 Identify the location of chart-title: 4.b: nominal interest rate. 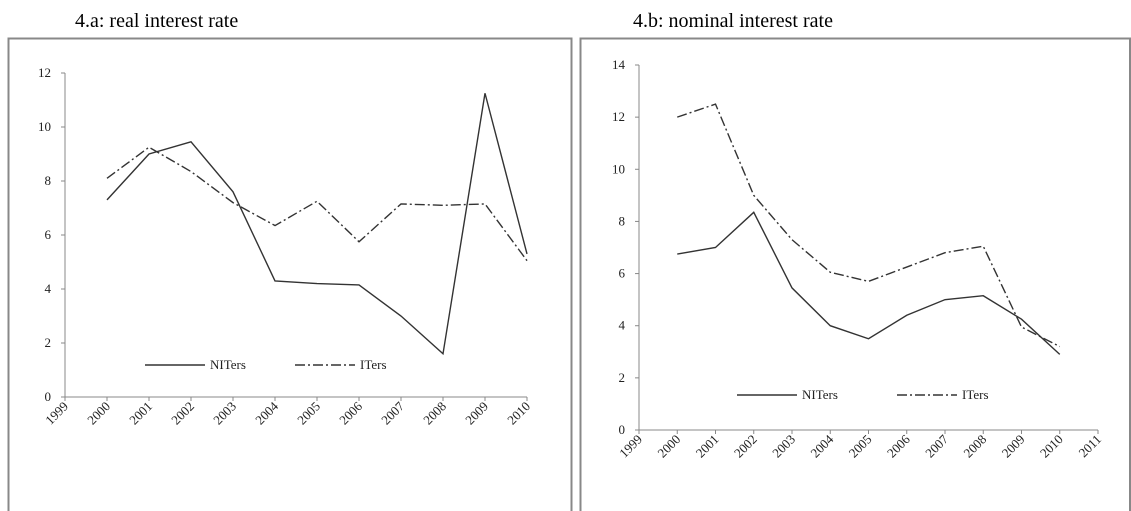
(733, 21).